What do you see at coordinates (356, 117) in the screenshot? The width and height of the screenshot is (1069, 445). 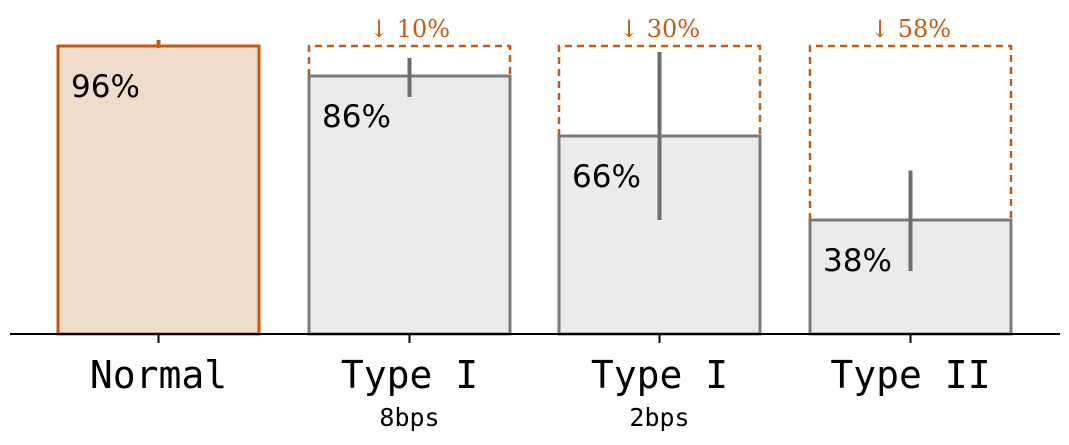 I see `value-label-2: 86%` at bounding box center [356, 117].